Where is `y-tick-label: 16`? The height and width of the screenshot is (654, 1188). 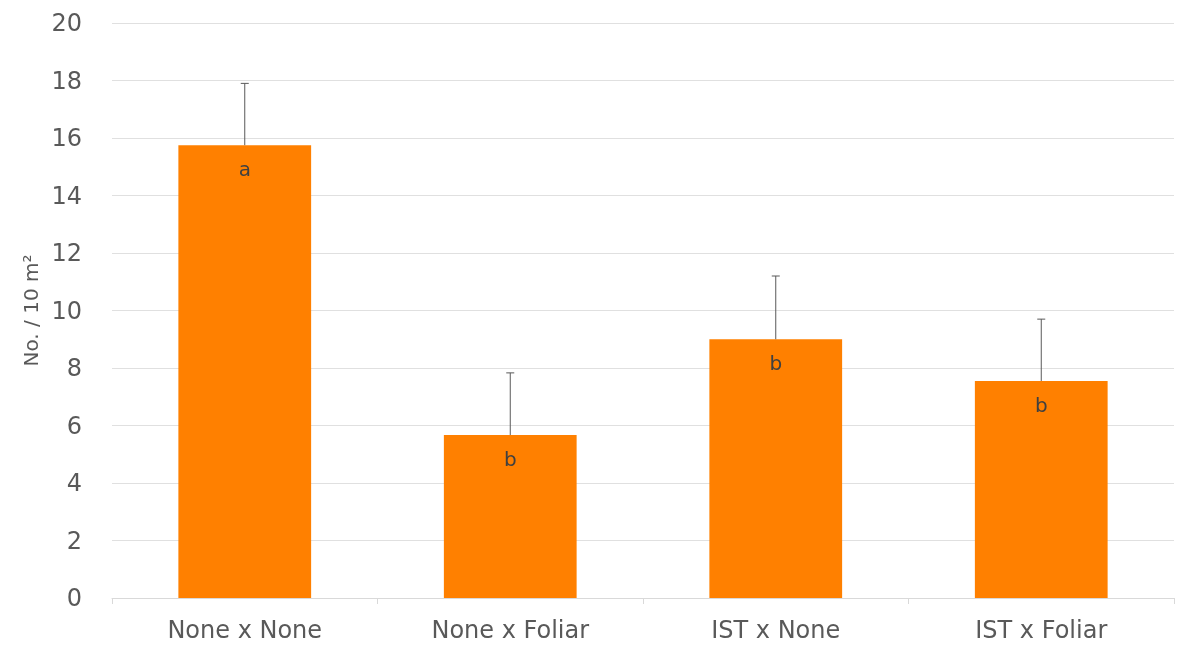 y-tick-label: 16 is located at coordinates (66, 138).